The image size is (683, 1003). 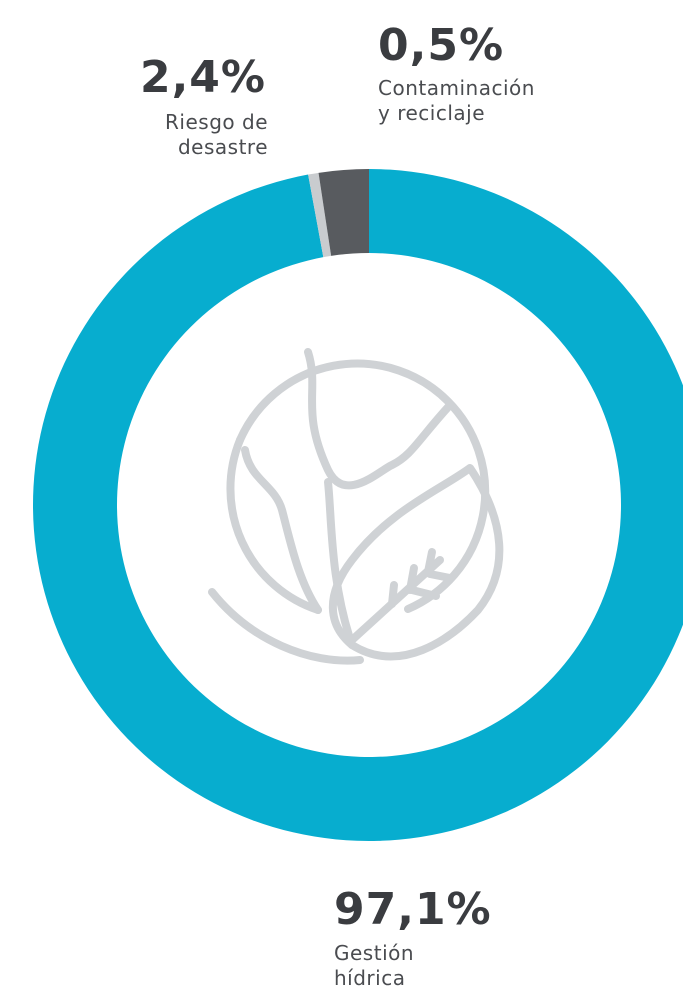 I want to click on slice-label-line: y reciclaje, so click(x=432, y=113).